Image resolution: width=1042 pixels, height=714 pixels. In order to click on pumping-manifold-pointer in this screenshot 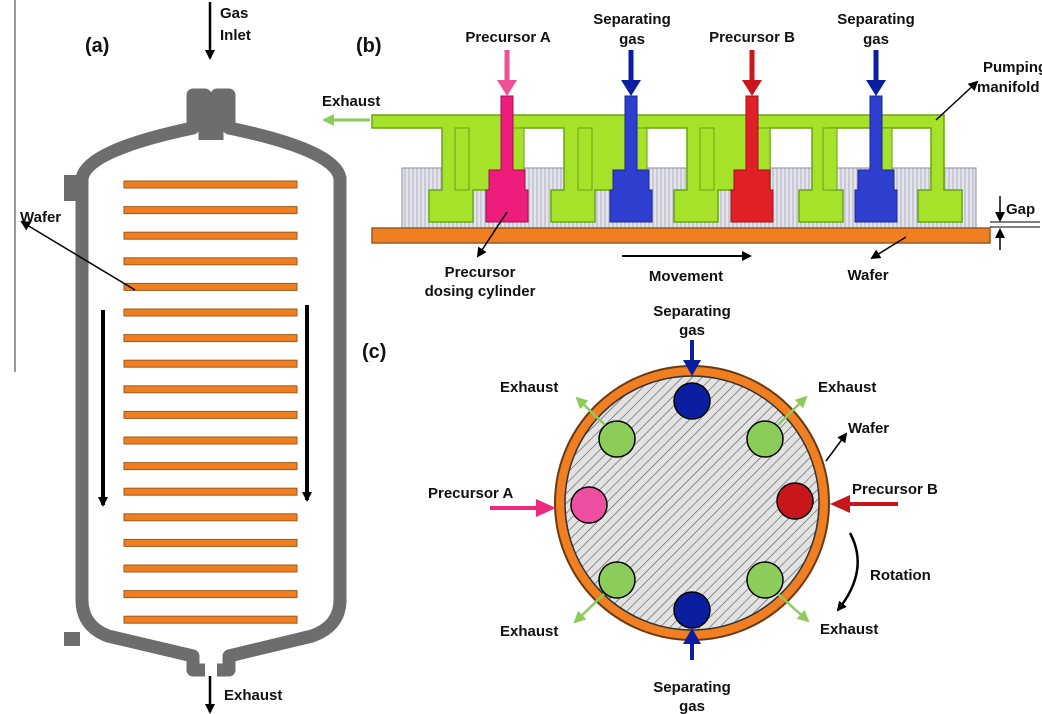, I will do `click(957, 100)`.